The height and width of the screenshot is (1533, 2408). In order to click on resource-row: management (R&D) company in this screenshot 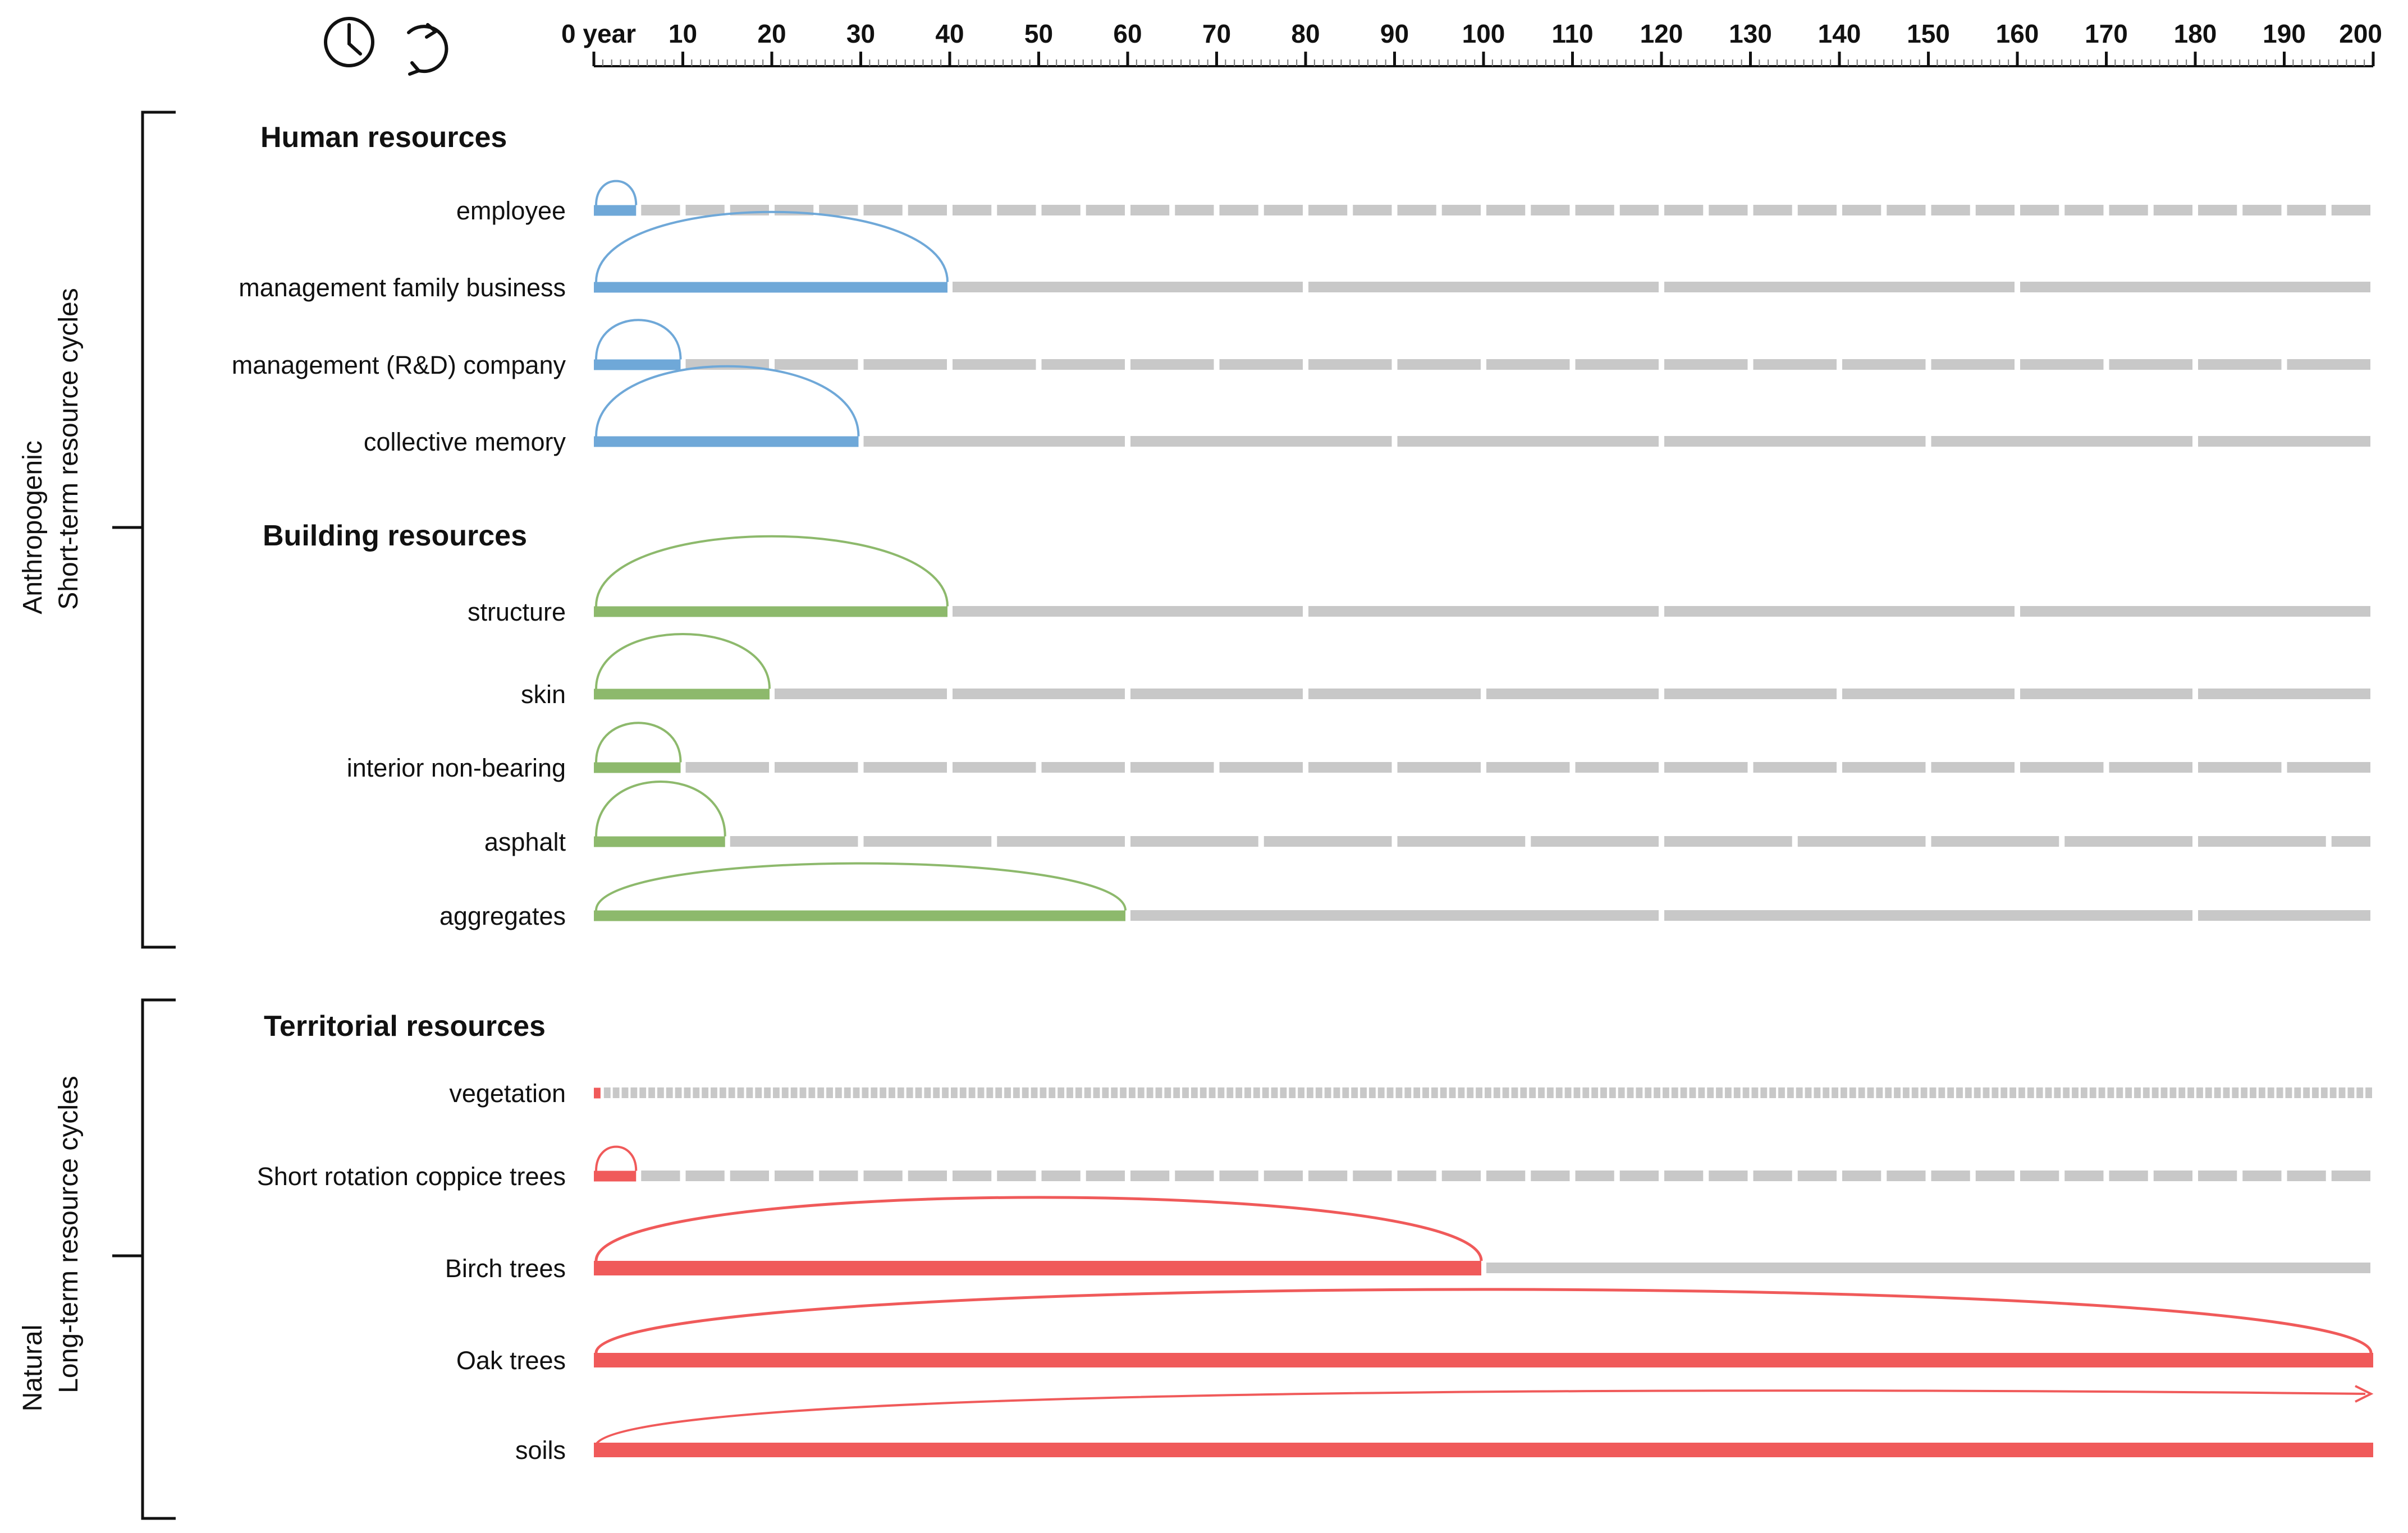, I will do `click(1301, 349)`.